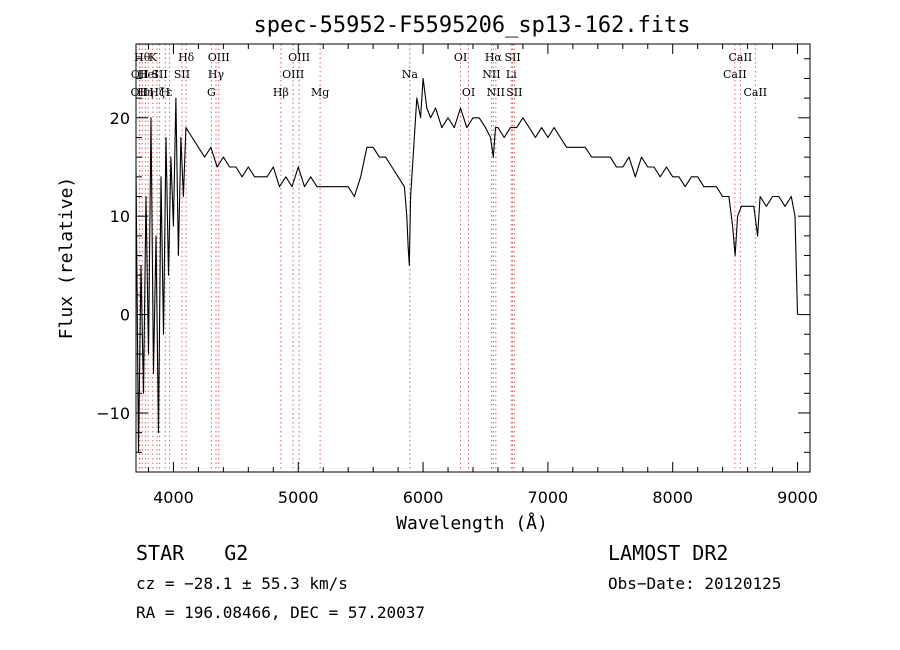 Image resolution: width=900 pixels, height=650 pixels. I want to click on x-tick-label: 5000, so click(298, 497).